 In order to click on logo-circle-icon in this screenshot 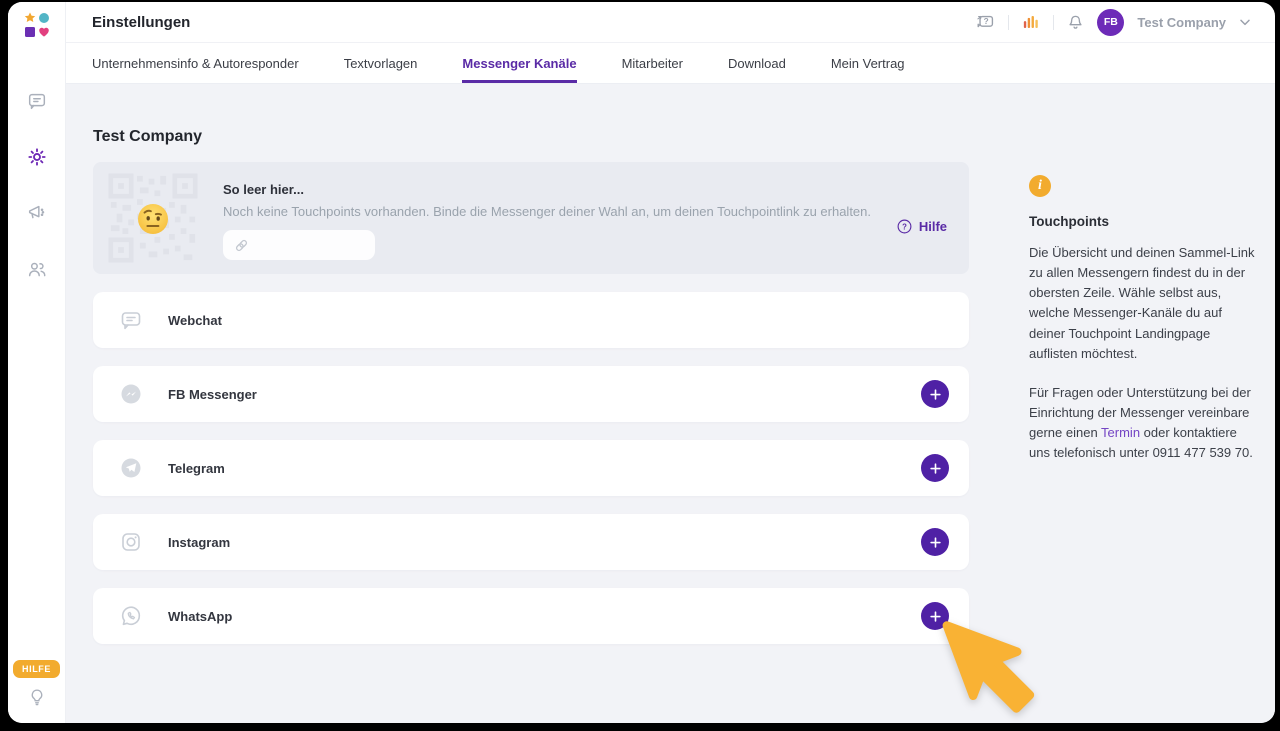, I will do `click(43, 18)`.